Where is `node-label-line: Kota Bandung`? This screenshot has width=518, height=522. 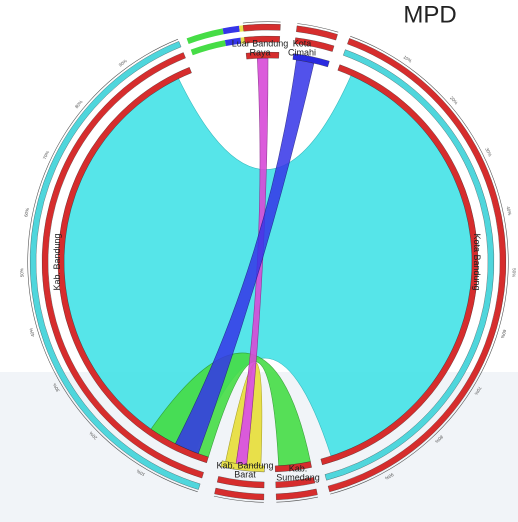
node-label-line: Kota Bandung is located at coordinates (477, 261).